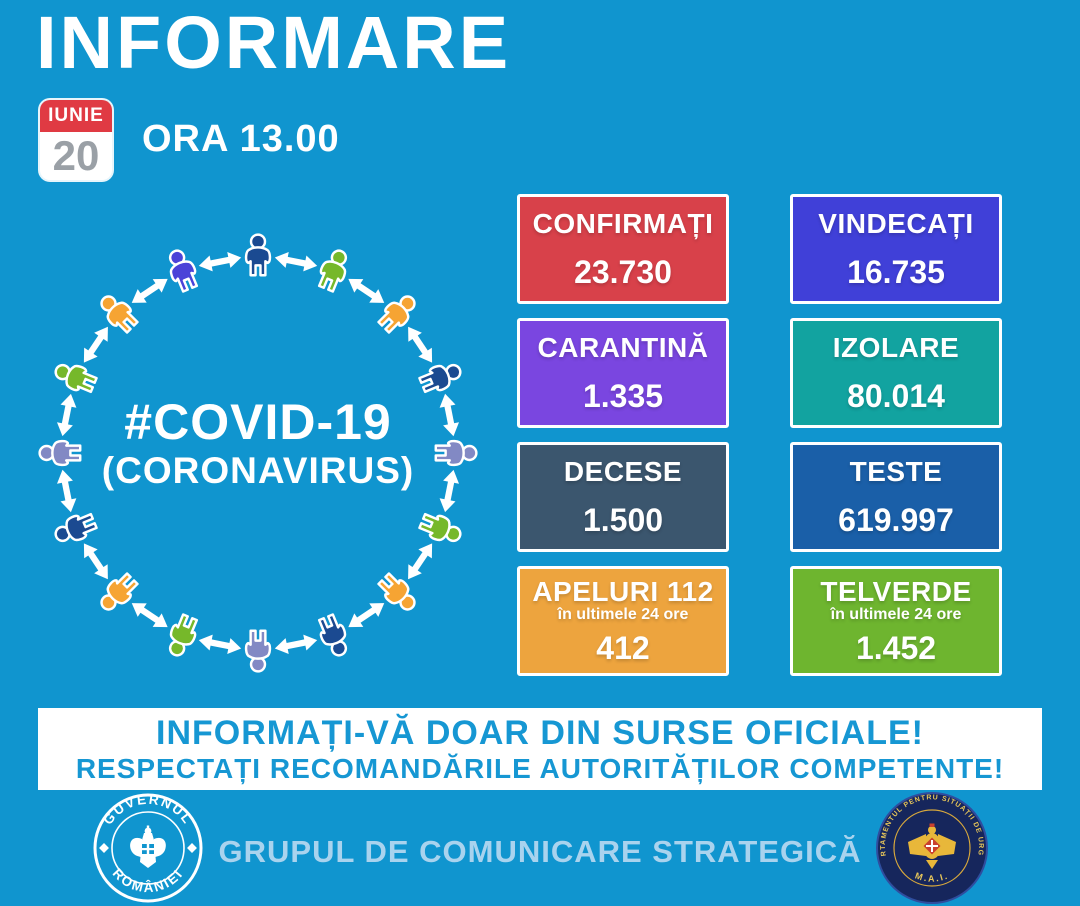  I want to click on seal-bottom-text: ROMÂNIEI, so click(148, 881).